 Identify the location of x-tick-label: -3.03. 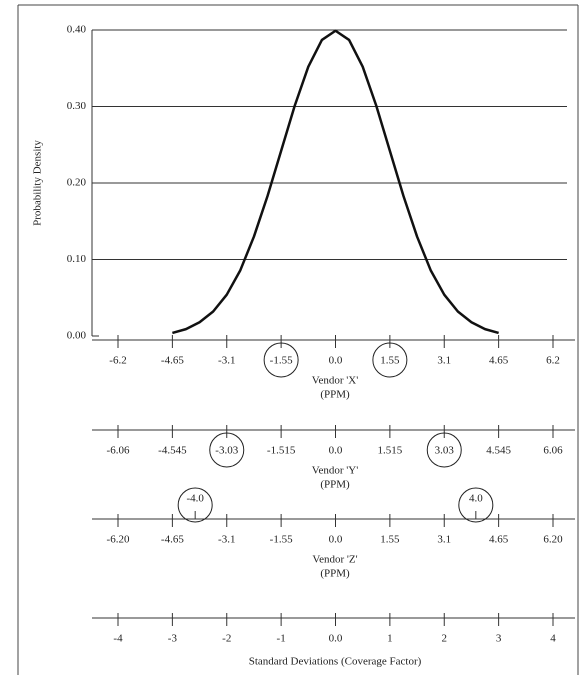
(226, 451).